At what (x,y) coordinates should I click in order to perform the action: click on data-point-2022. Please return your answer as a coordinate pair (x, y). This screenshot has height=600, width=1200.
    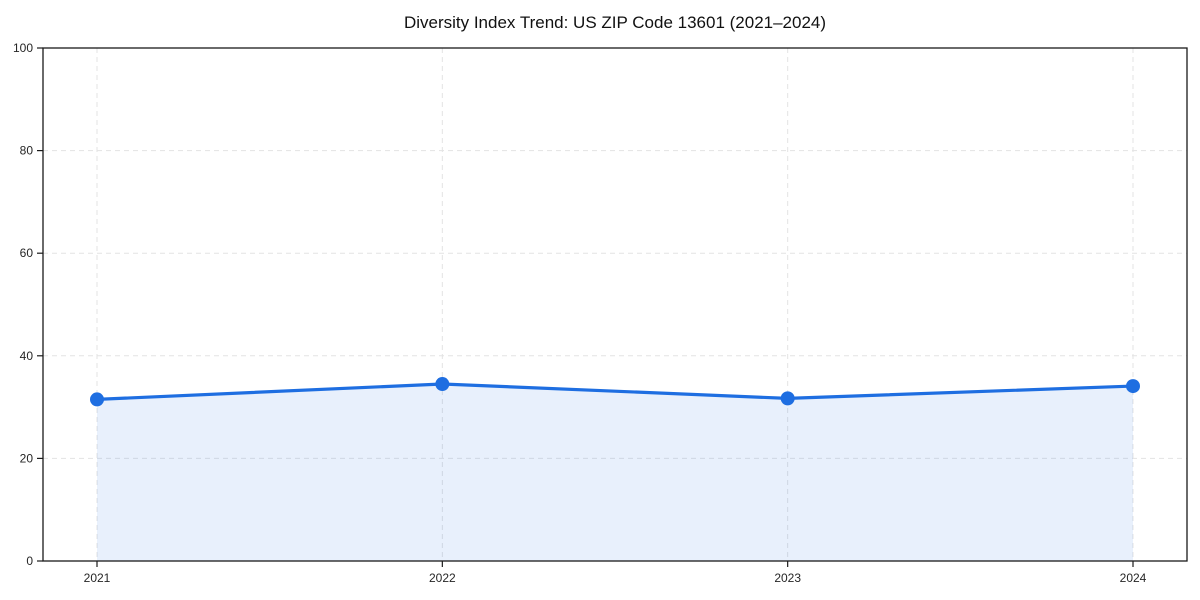
    Looking at the image, I should click on (442, 384).